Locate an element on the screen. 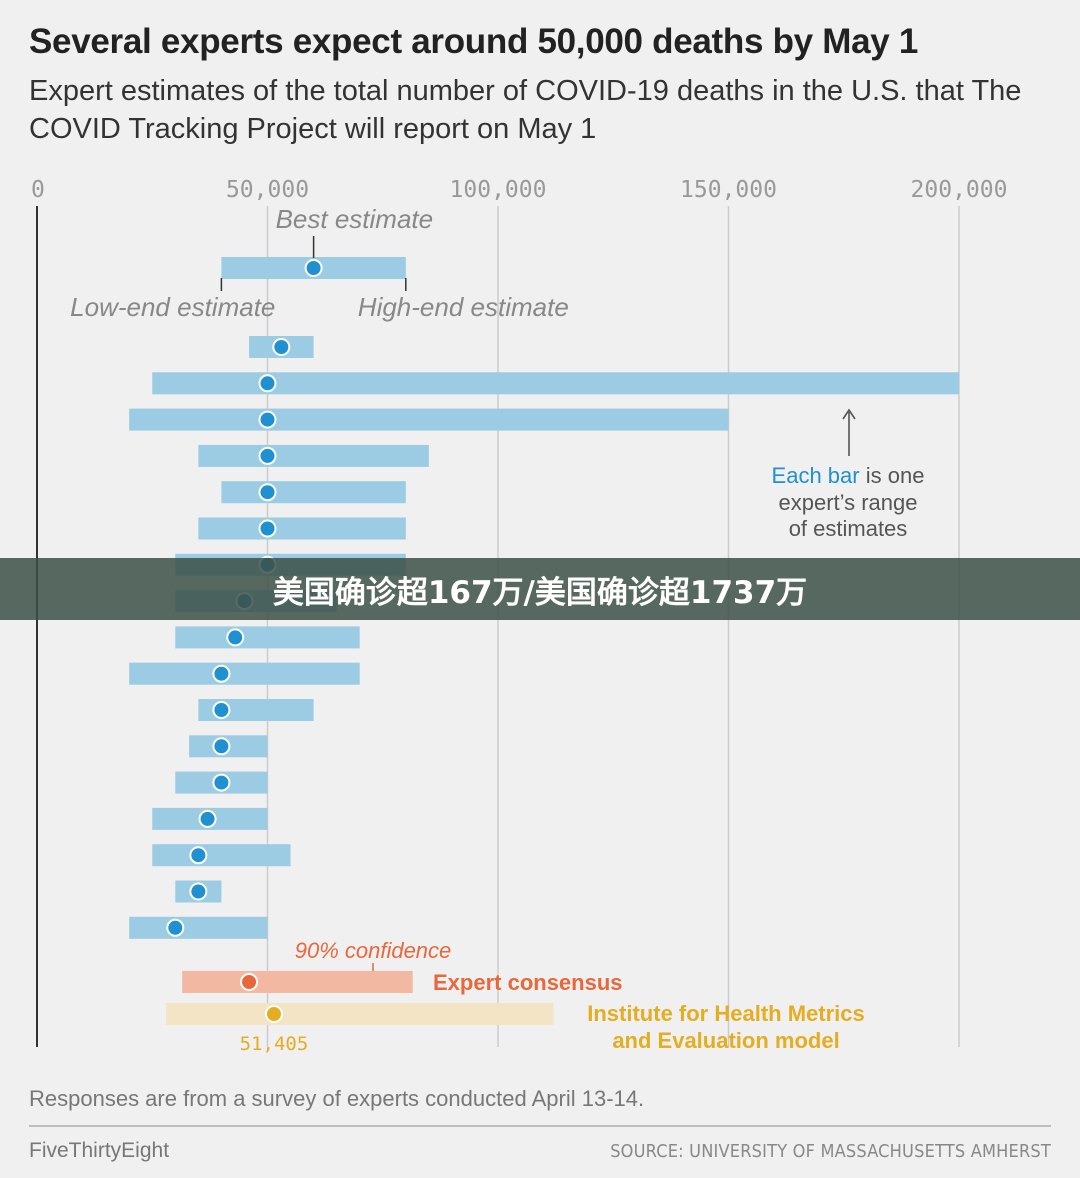  ihme-label-line2: and Evaluation model is located at coordinates (725, 1040).